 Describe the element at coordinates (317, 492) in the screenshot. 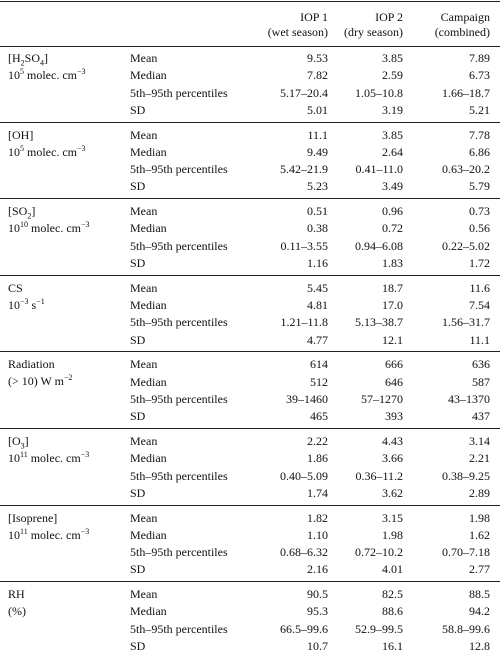

I see `stat-value: 1.74` at that location.